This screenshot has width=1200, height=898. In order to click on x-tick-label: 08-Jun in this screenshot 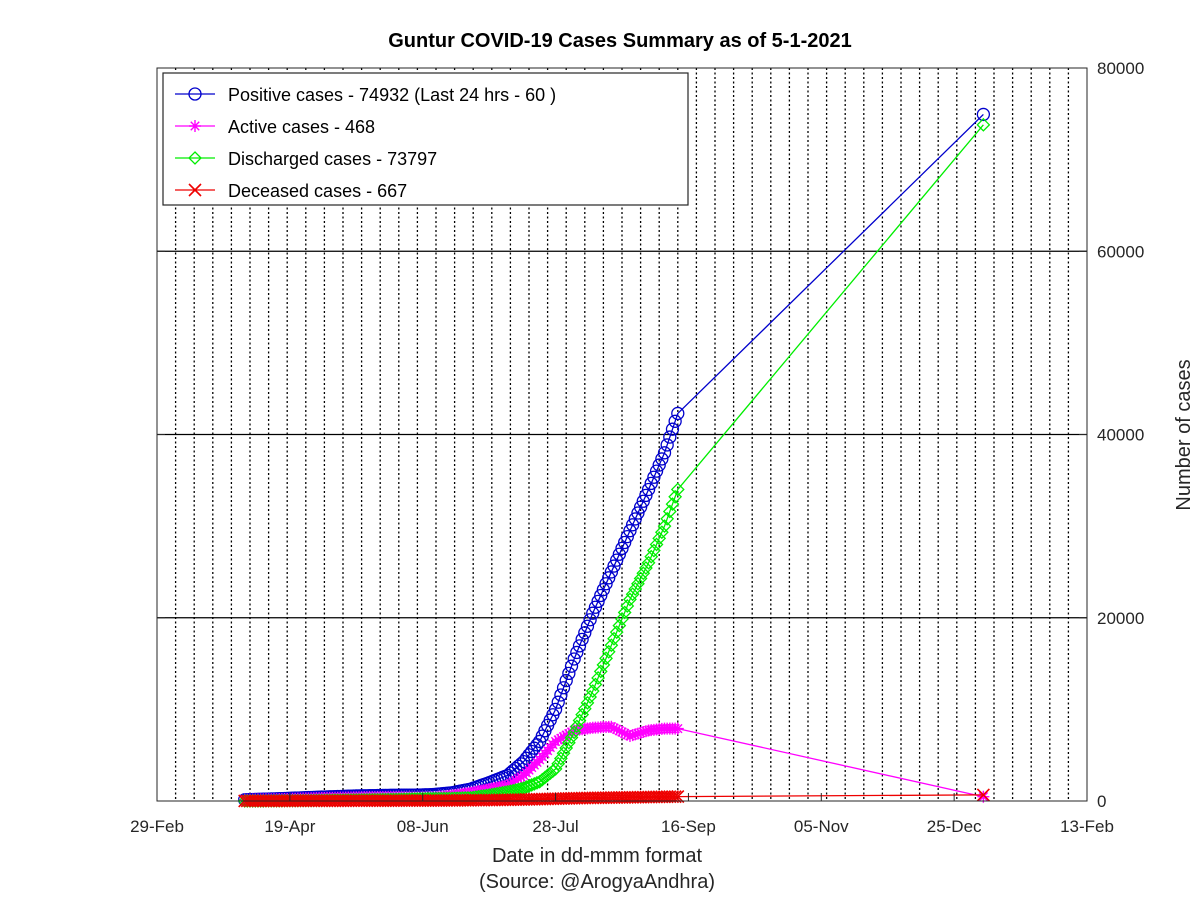, I will do `click(423, 826)`.